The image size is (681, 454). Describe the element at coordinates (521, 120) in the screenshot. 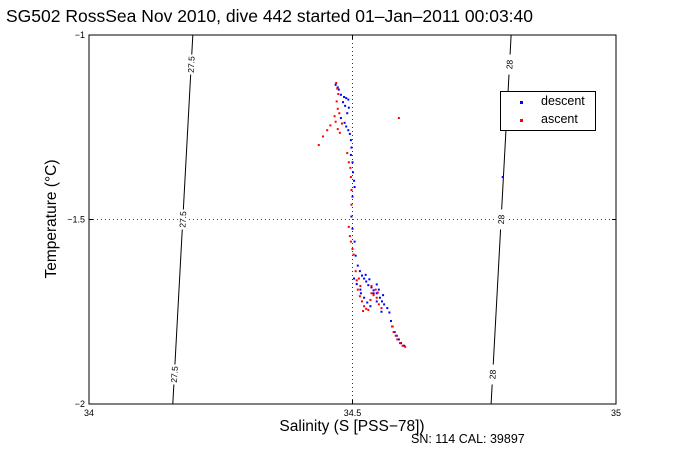

I see `legend-marker-ascent` at that location.